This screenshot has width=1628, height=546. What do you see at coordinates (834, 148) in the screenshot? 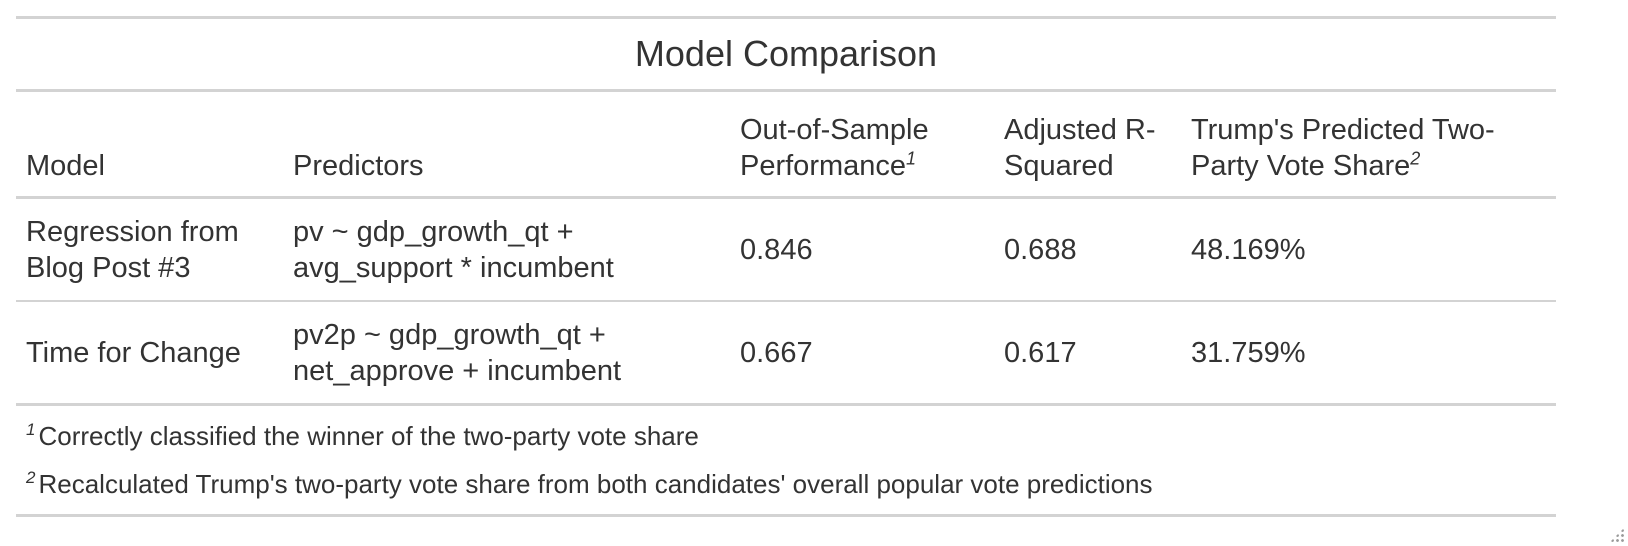
I see `column-header-label: Out-of-Sample Performance` at bounding box center [834, 148].